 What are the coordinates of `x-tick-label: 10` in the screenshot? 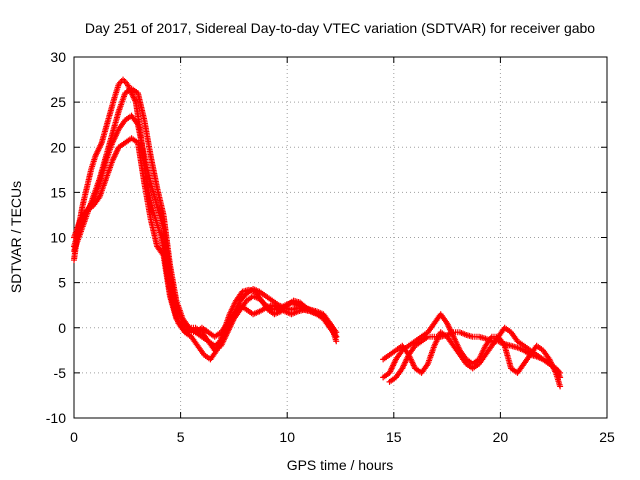 It's located at (287, 437).